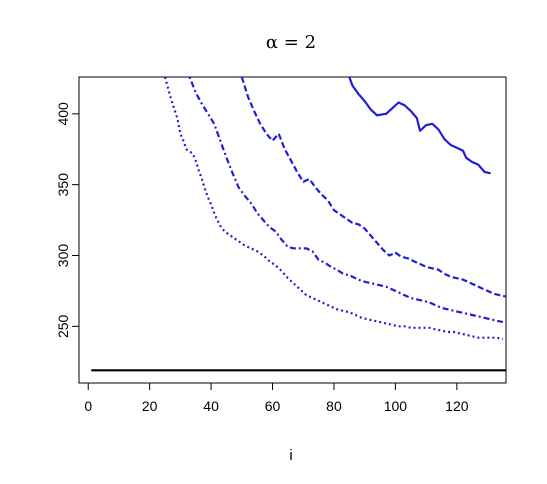 This screenshot has height=484, width=547. I want to click on x-tick-label: 120, so click(457, 406).